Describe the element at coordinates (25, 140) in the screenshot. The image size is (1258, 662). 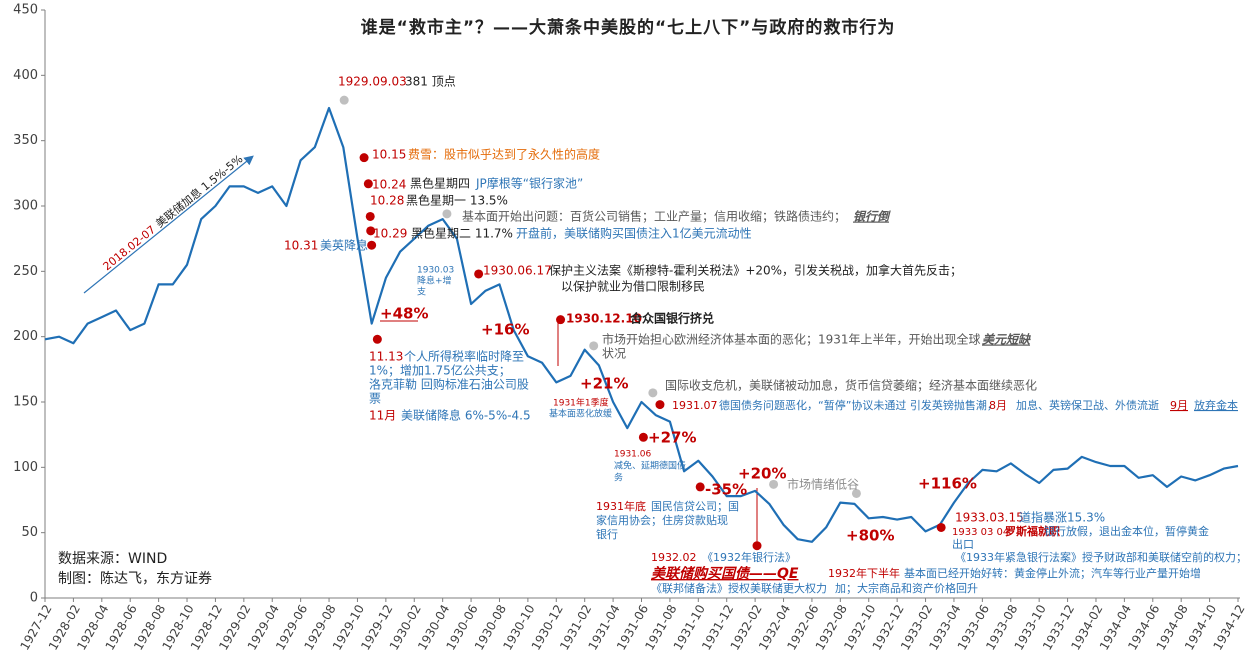
I see `y-tick-label: 350` at that location.